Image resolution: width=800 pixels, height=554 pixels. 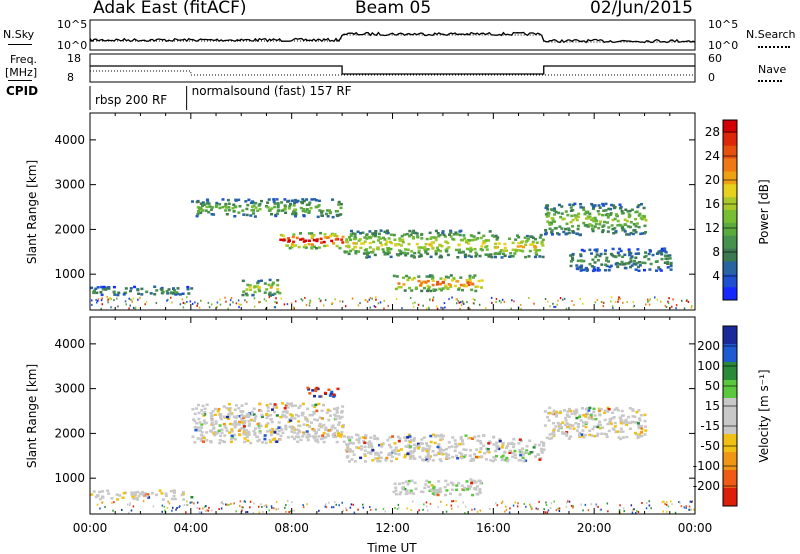 I want to click on x-tick-label: 00:00, so click(x=90, y=528).